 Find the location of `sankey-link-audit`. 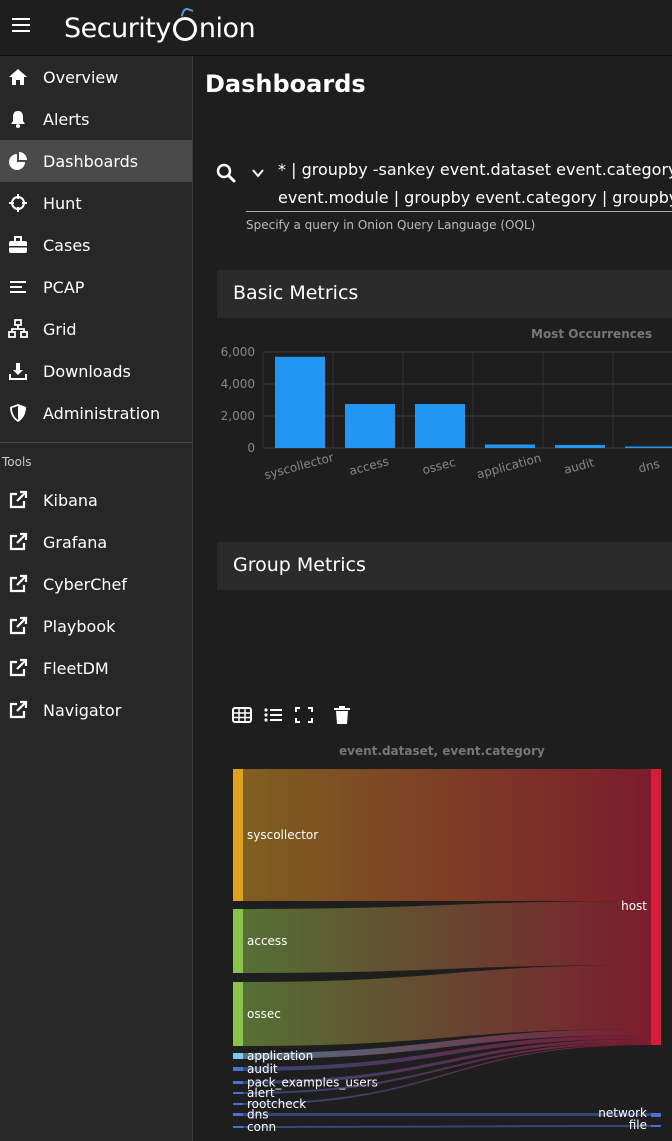

sankey-link-audit is located at coordinates (447, 1053).